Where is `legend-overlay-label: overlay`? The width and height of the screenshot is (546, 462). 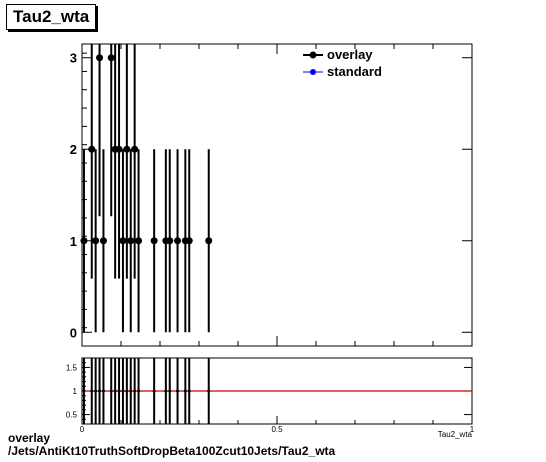 legend-overlay-label: overlay is located at coordinates (350, 54).